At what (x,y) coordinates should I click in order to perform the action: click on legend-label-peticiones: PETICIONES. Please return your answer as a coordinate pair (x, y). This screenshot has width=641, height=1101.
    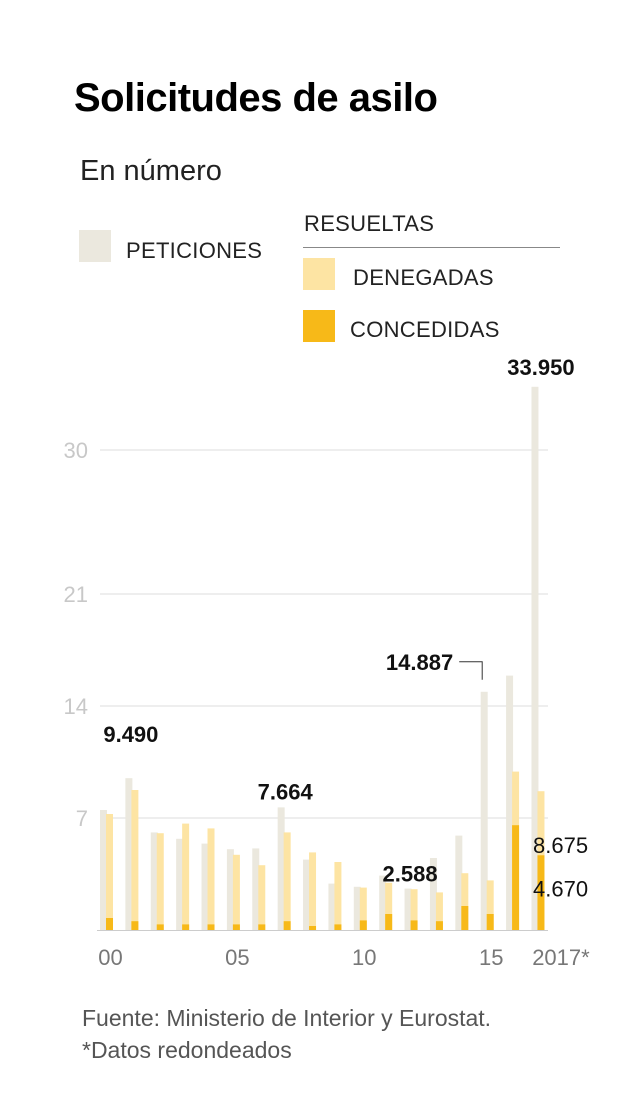
    Looking at the image, I should click on (194, 250).